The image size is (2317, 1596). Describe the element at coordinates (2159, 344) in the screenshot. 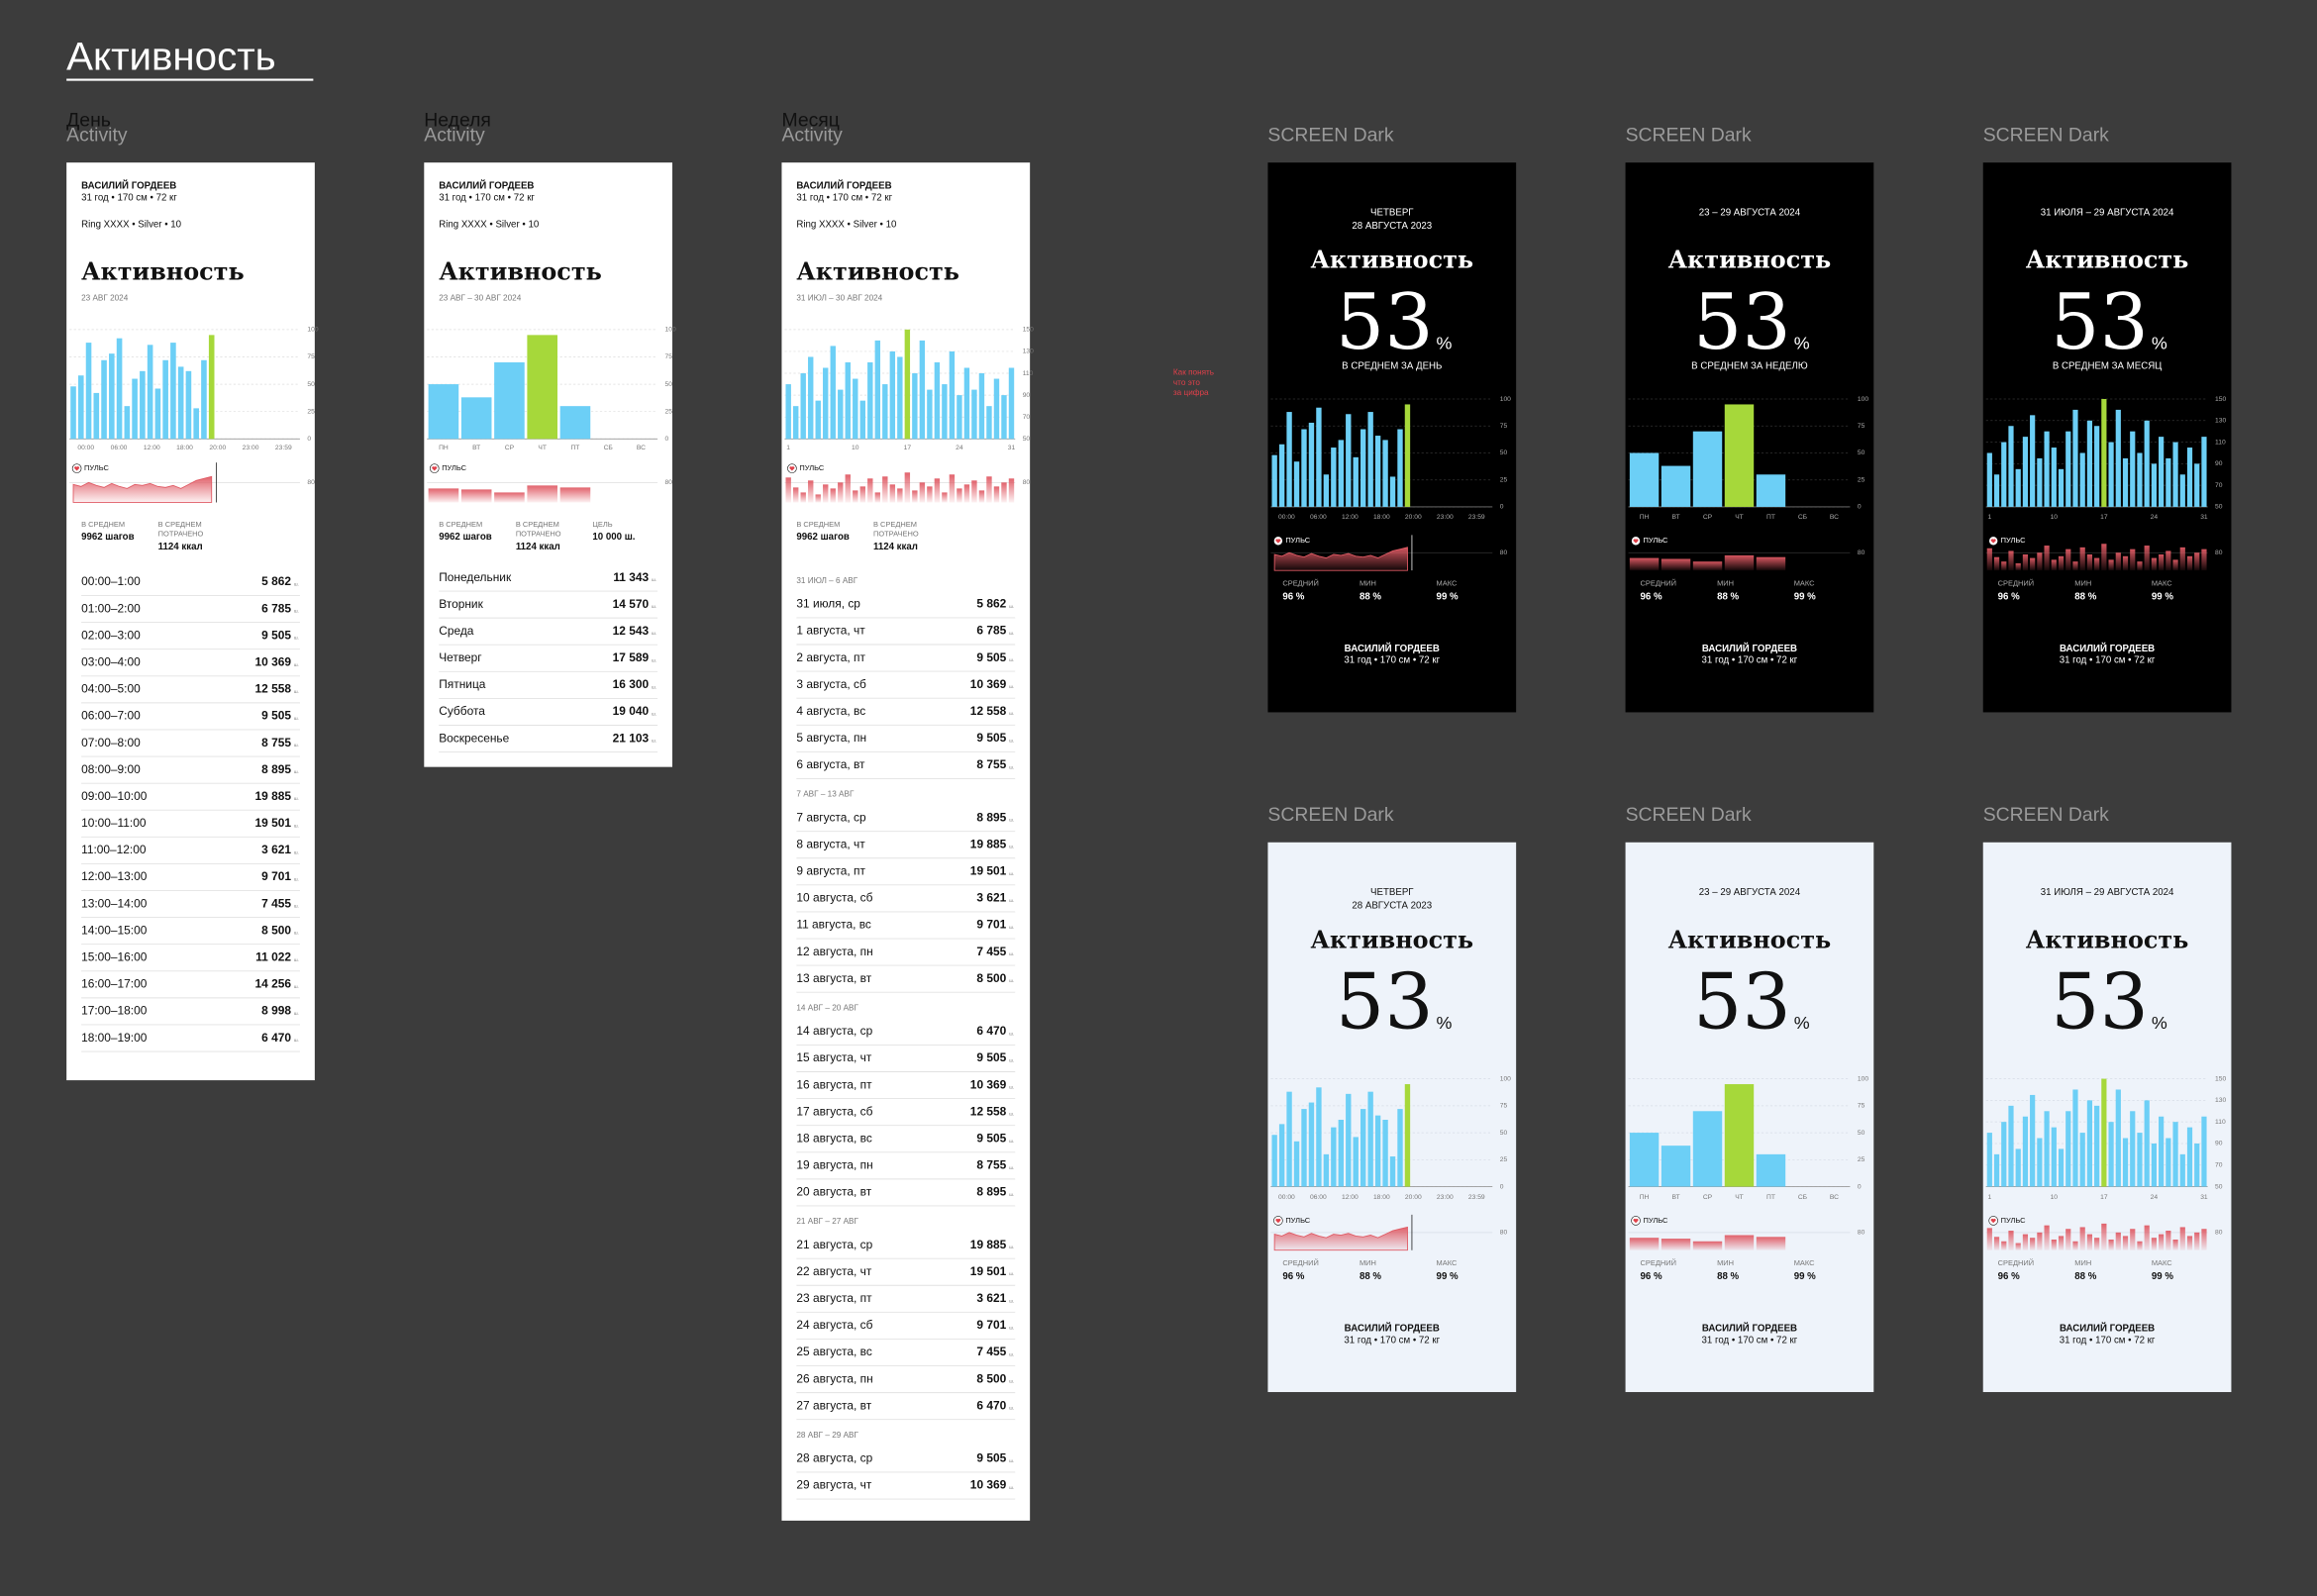

I see `score-unit: %` at that location.